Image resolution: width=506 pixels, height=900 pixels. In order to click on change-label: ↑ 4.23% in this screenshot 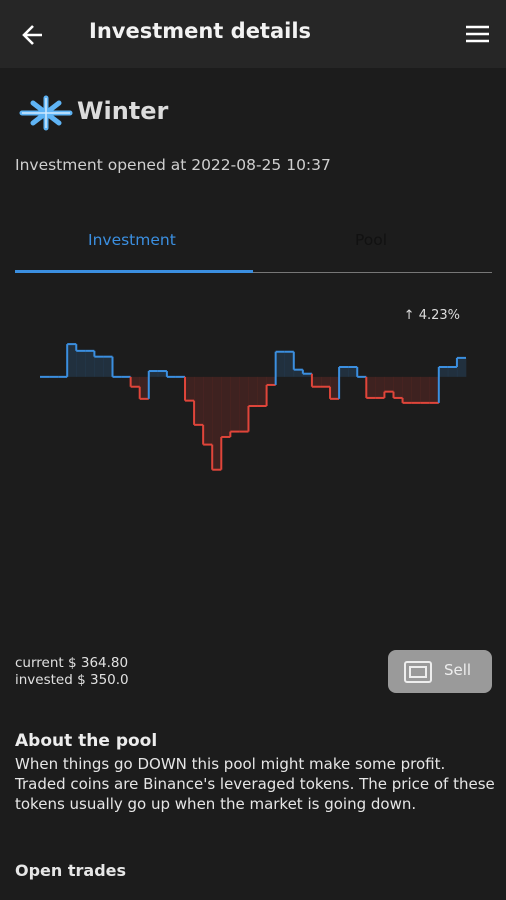, I will do `click(432, 315)`.